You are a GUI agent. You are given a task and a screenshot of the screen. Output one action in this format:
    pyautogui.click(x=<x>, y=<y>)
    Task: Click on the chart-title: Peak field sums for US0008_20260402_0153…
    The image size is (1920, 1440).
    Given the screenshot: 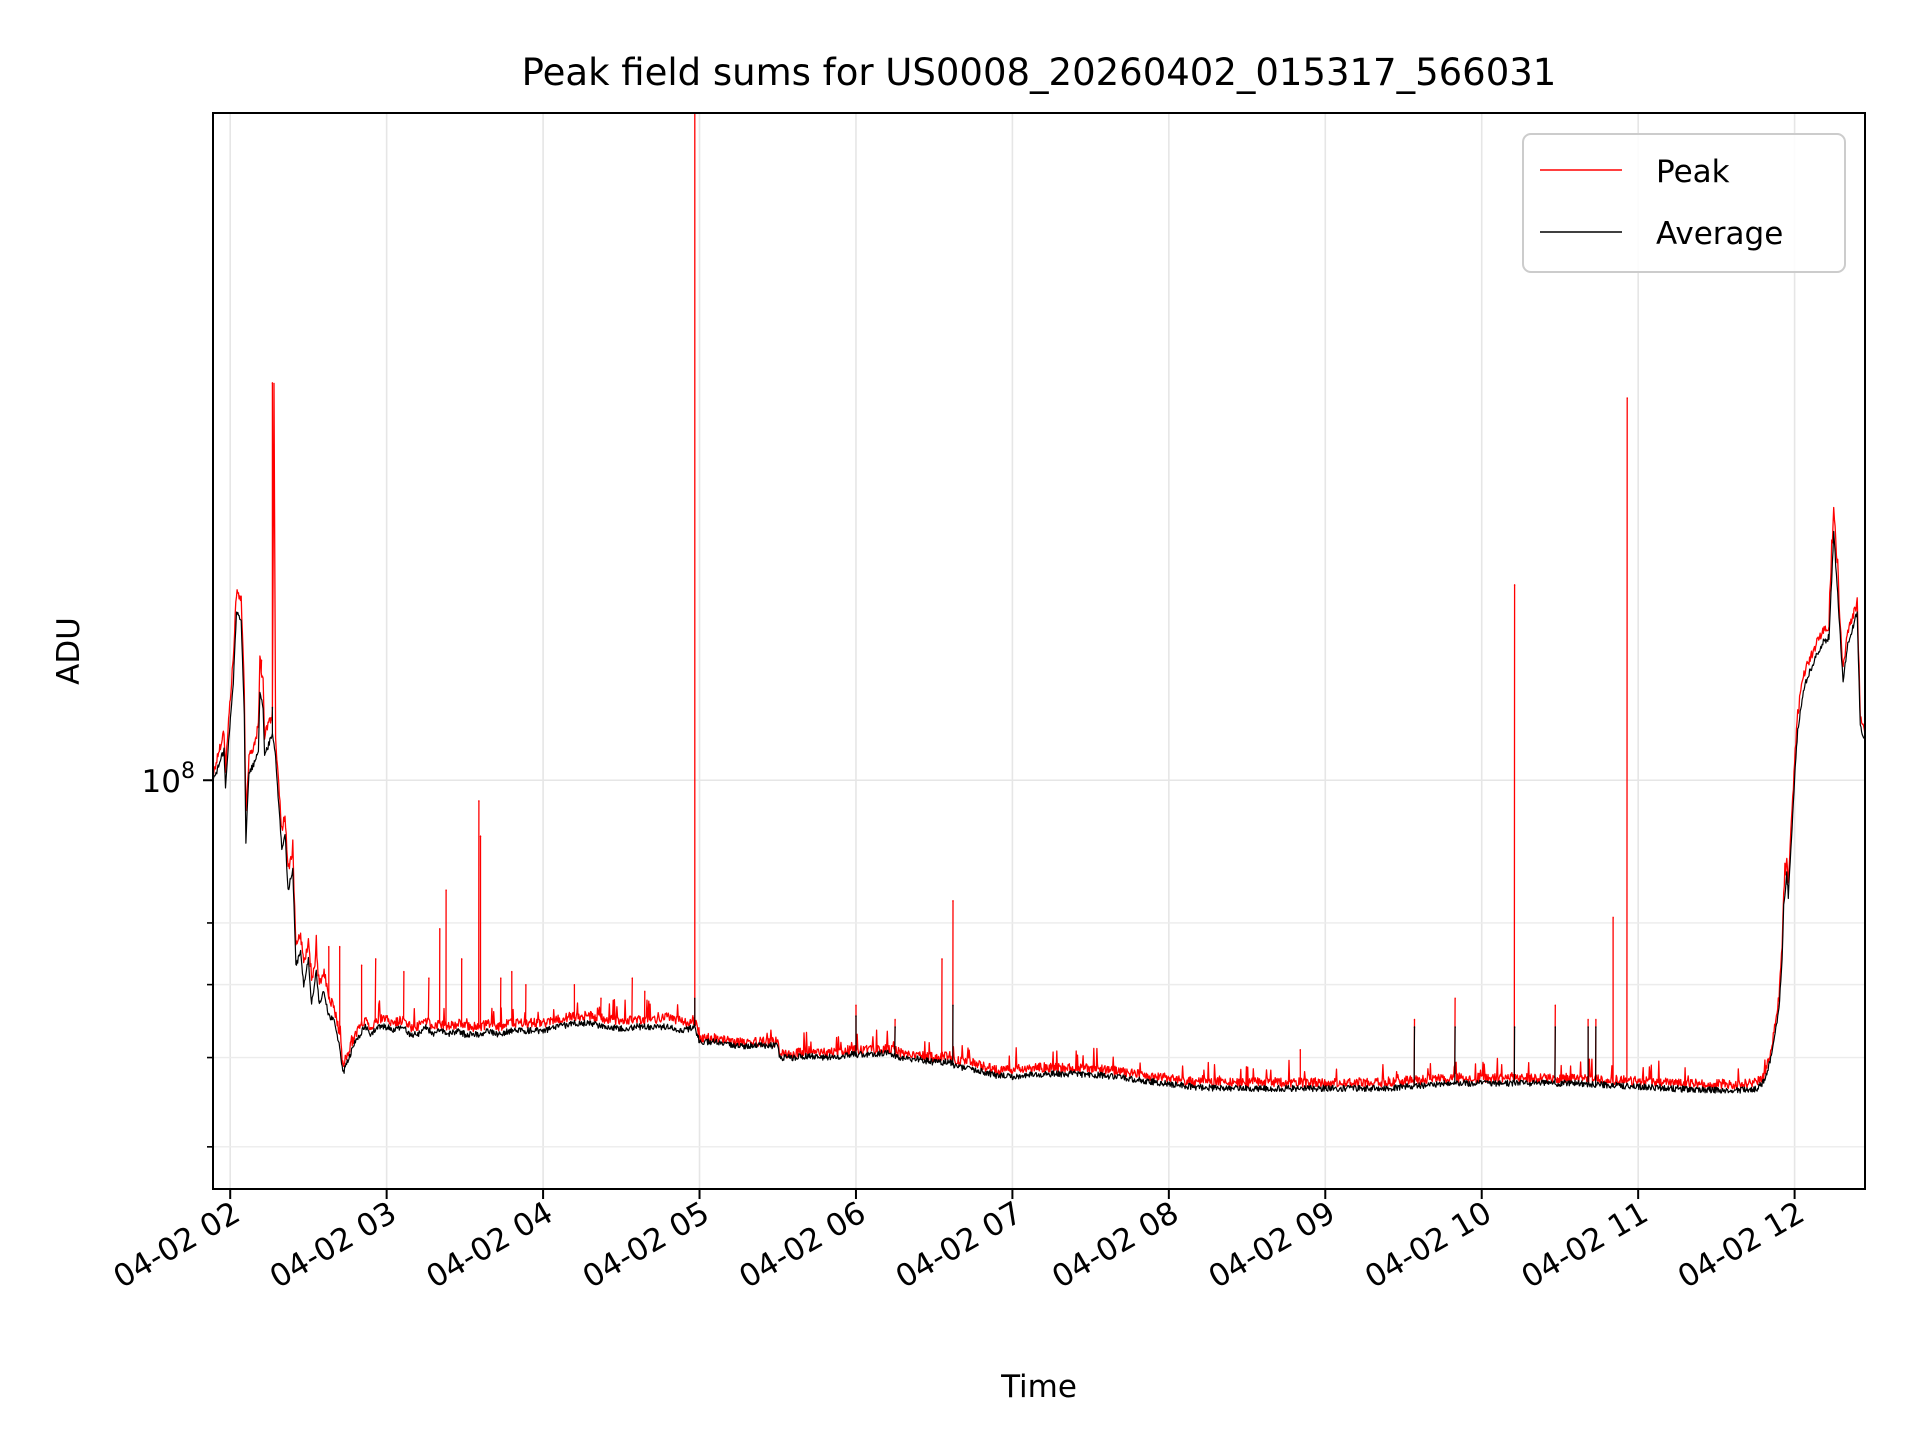 What is the action you would take?
    pyautogui.click(x=1039, y=72)
    